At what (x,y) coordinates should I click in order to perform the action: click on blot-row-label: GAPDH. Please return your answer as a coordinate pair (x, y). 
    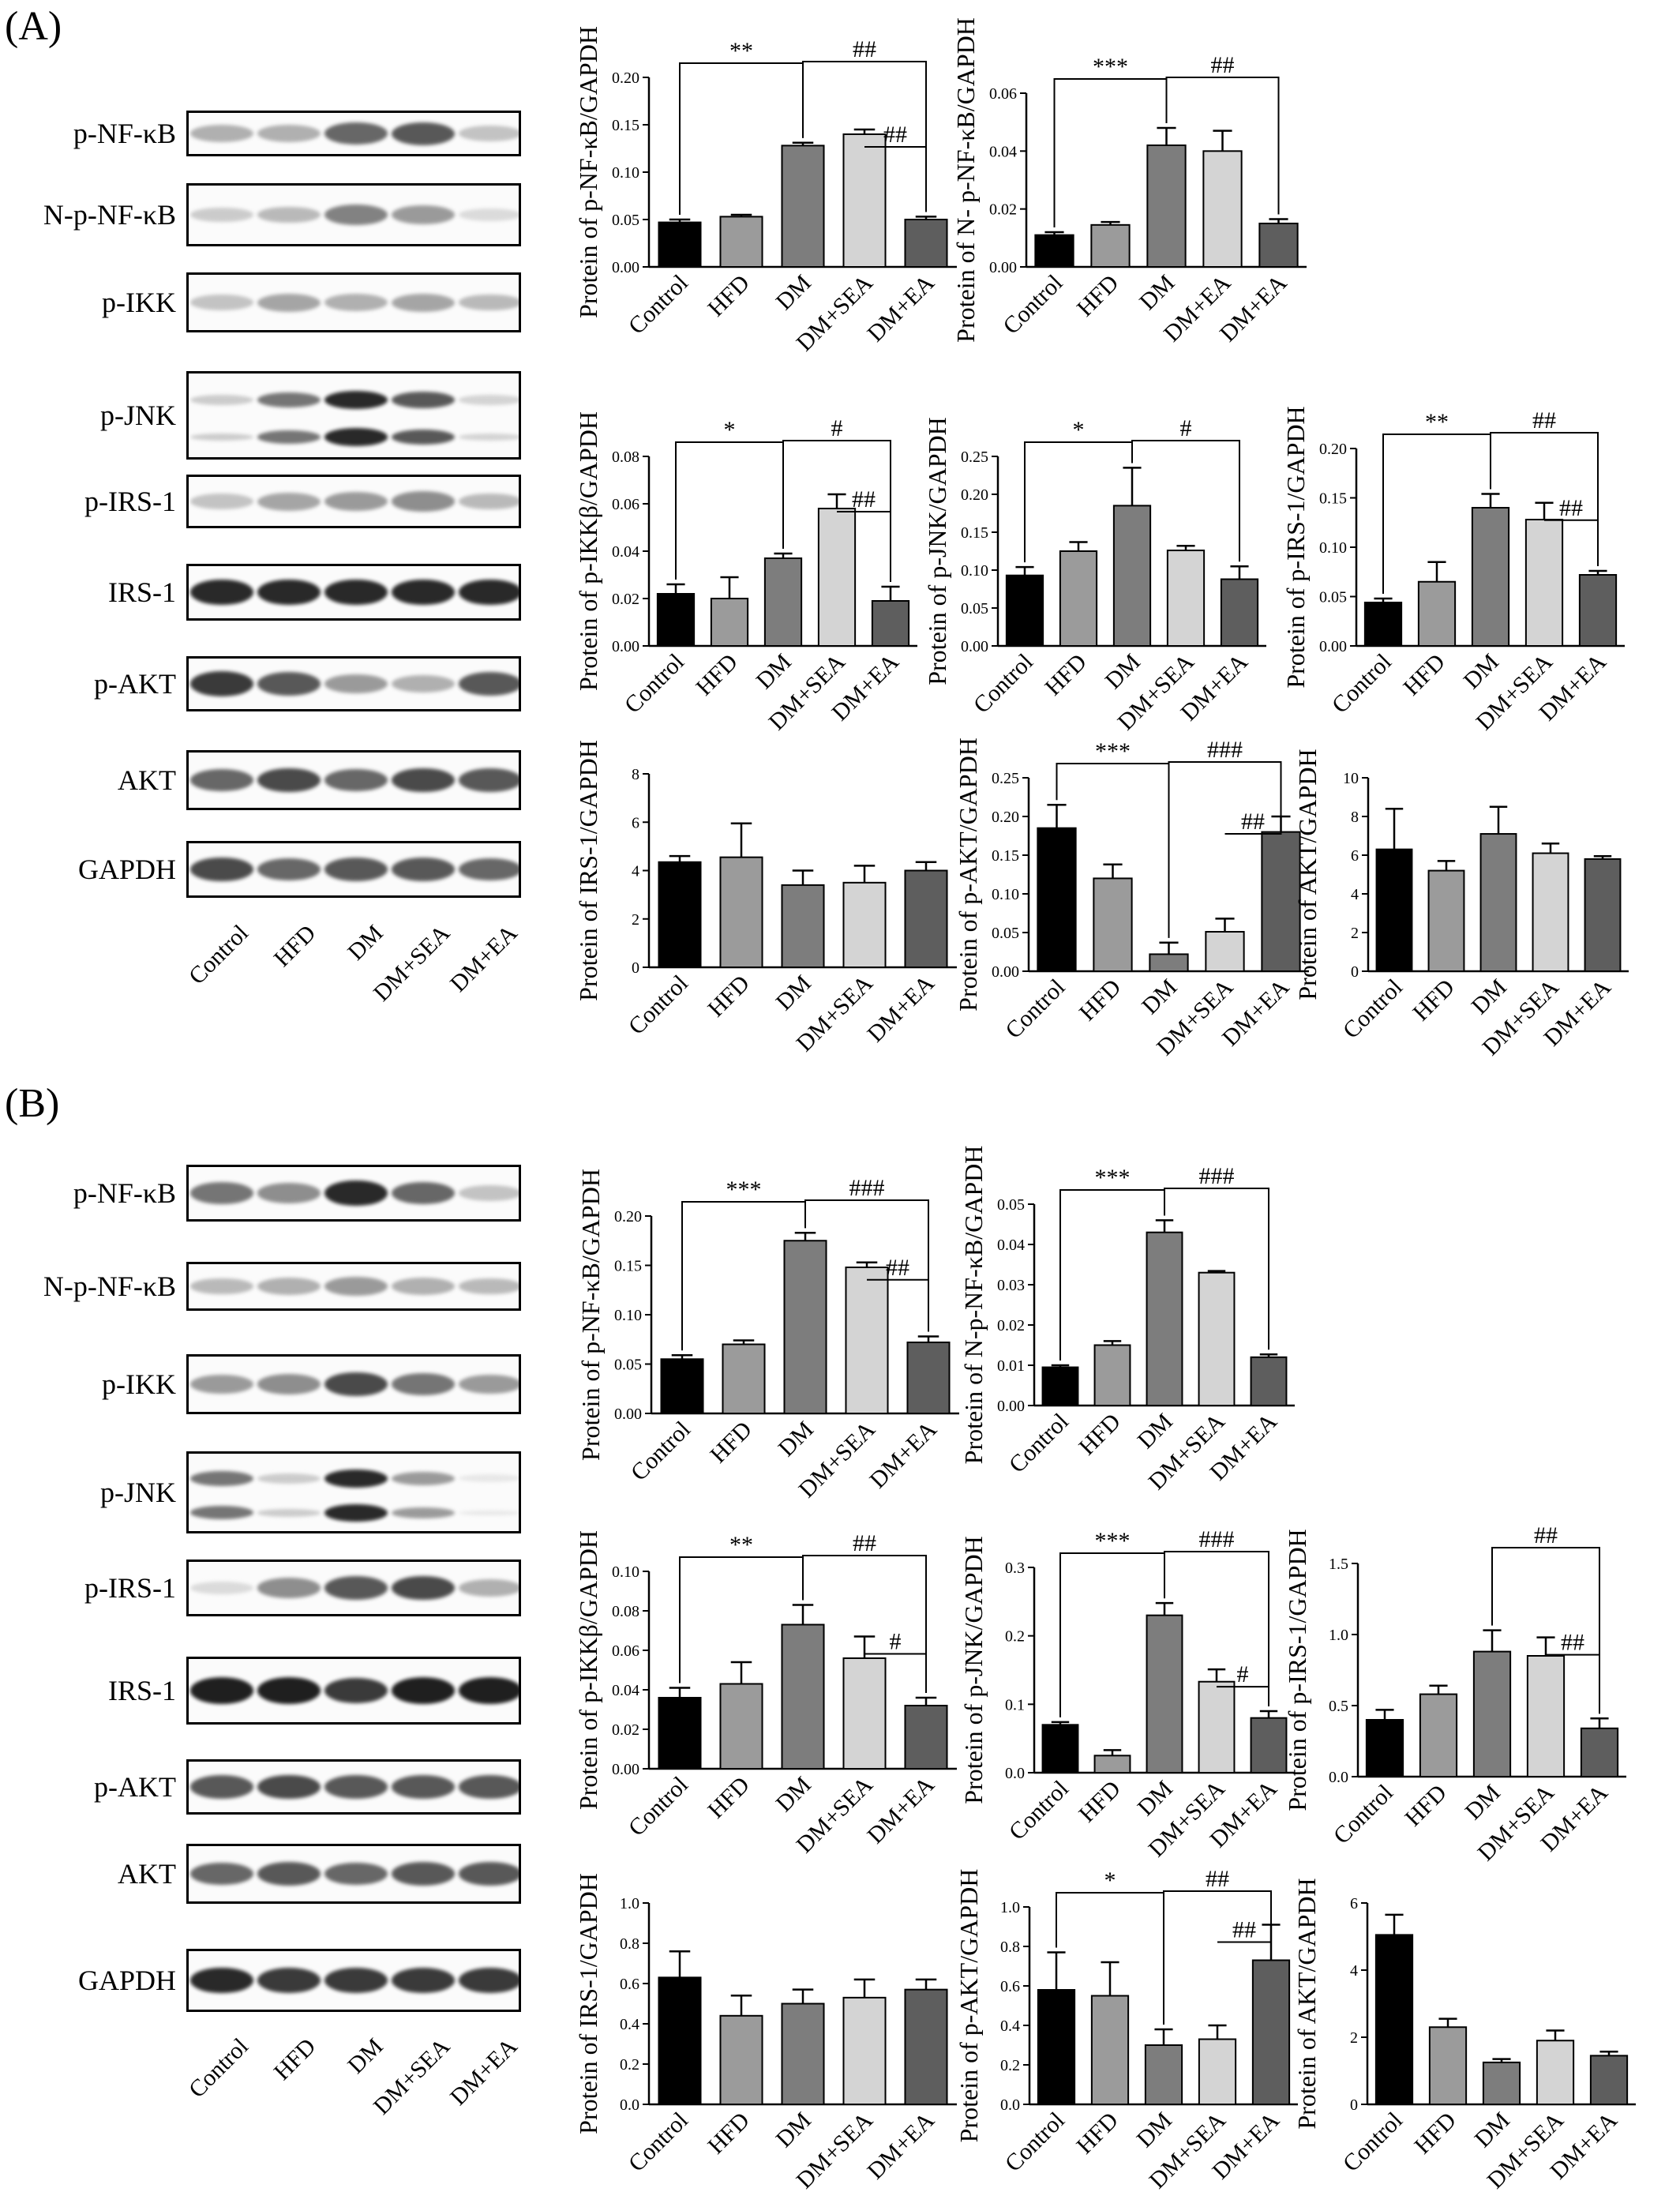
    Looking at the image, I should click on (126, 1980).